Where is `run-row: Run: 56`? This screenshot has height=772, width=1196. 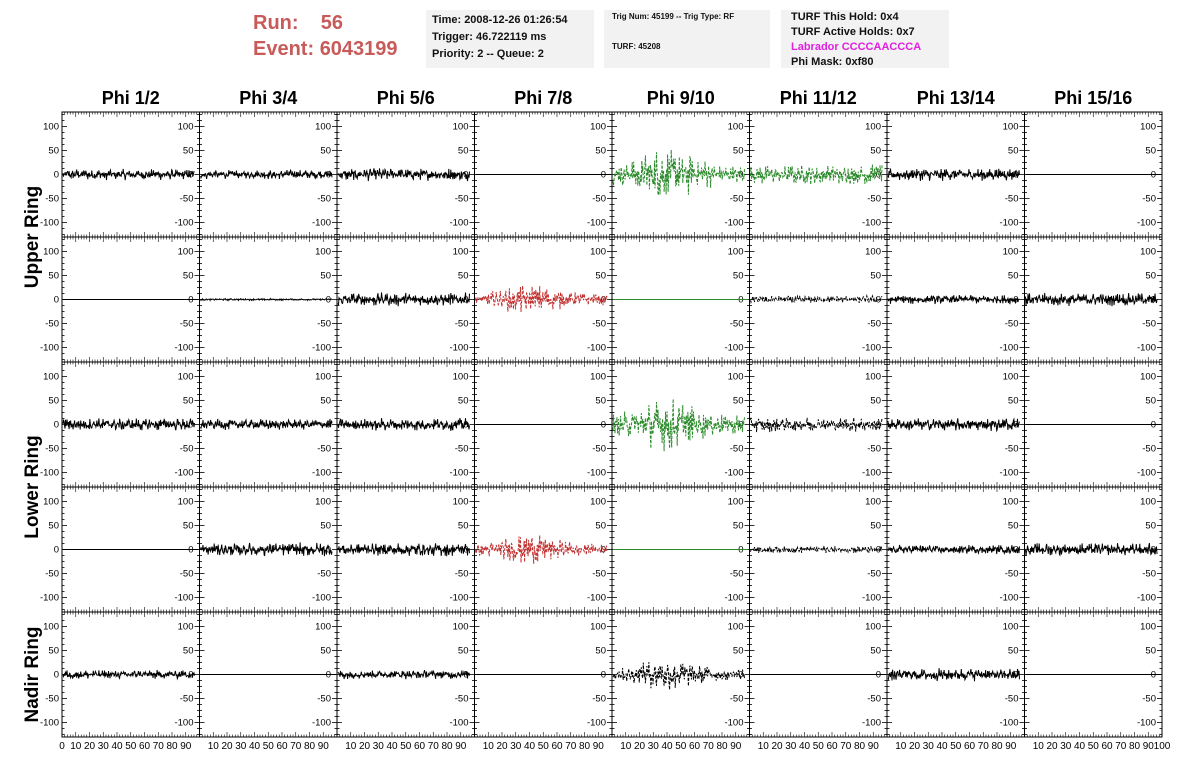
run-row: Run: 56 is located at coordinates (325, 23).